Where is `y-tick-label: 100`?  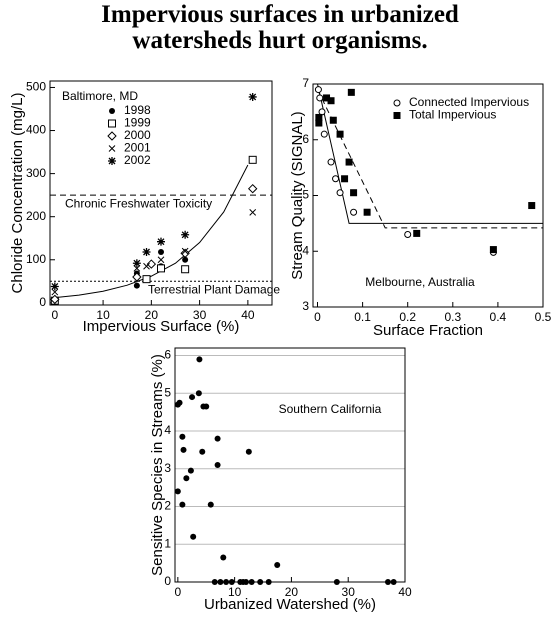 y-tick-label: 100 is located at coordinates (36, 259).